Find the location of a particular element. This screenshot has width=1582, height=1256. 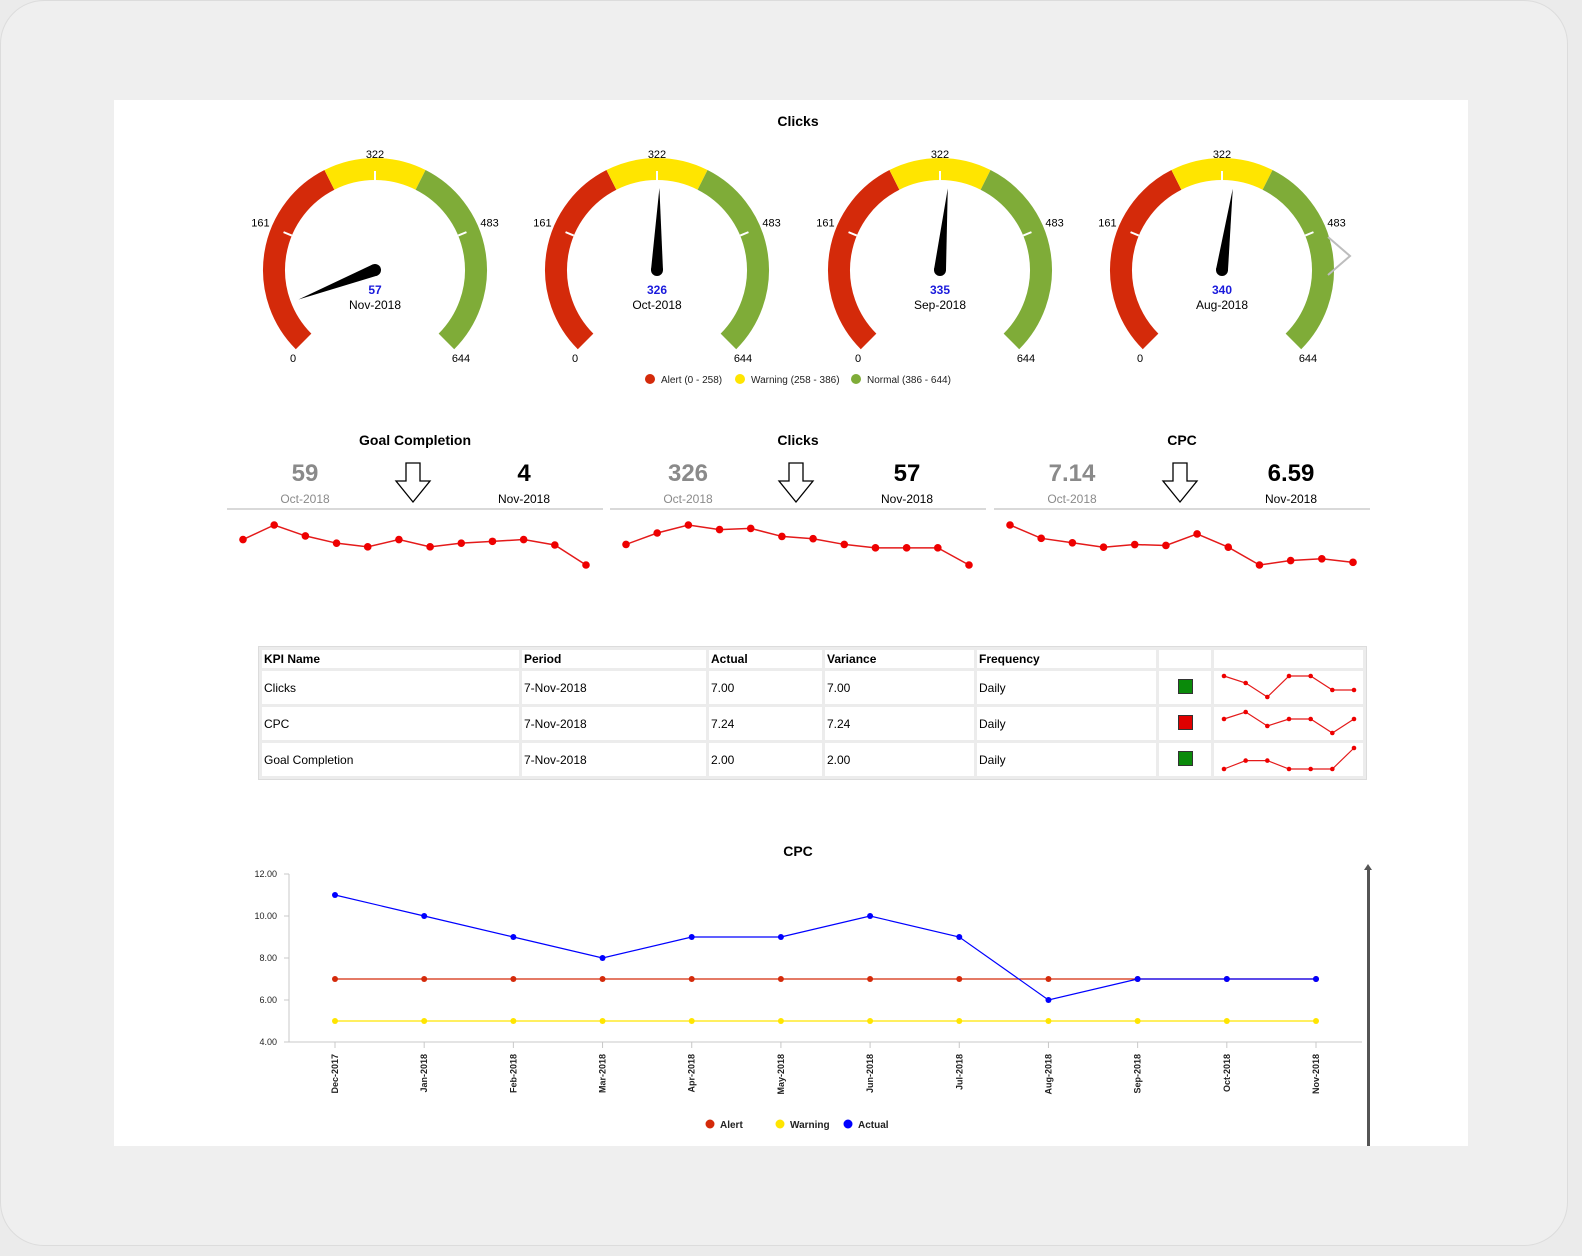

sparkline is located at coordinates (797, 545).